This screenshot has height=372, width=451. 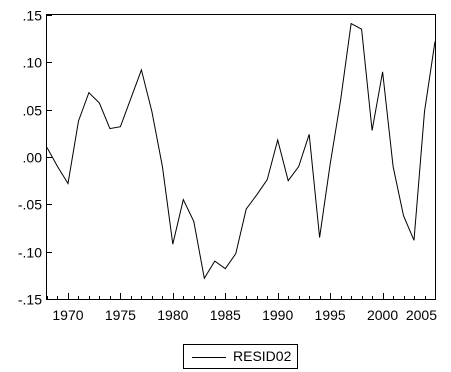 I want to click on y-tick-label: .15, so click(x=33, y=16).